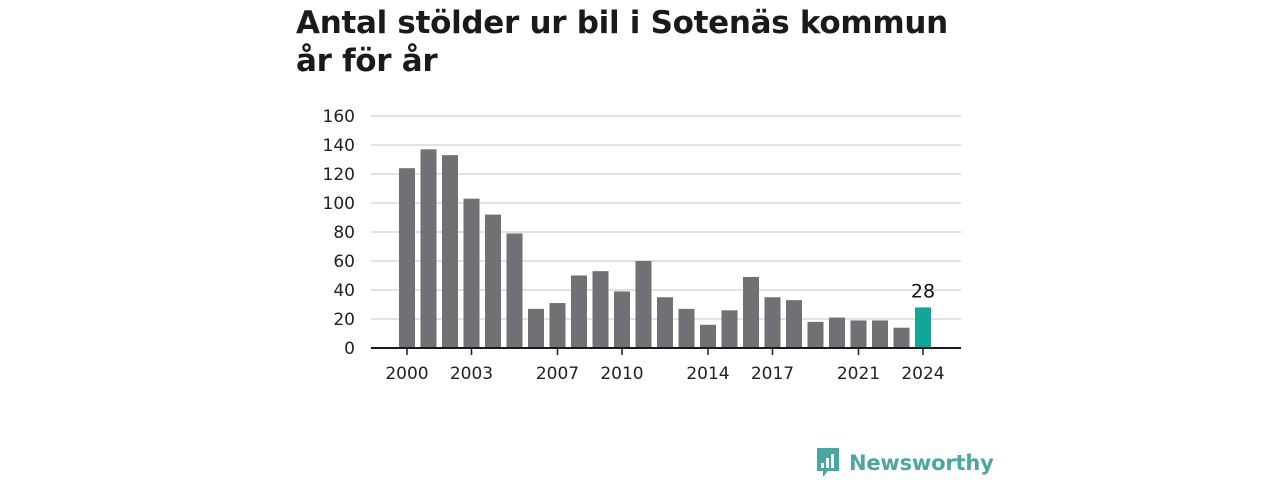  I want to click on y-tick-label: 40, so click(344, 291).